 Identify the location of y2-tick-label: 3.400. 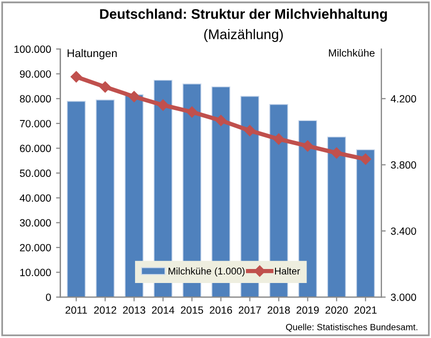
(403, 231).